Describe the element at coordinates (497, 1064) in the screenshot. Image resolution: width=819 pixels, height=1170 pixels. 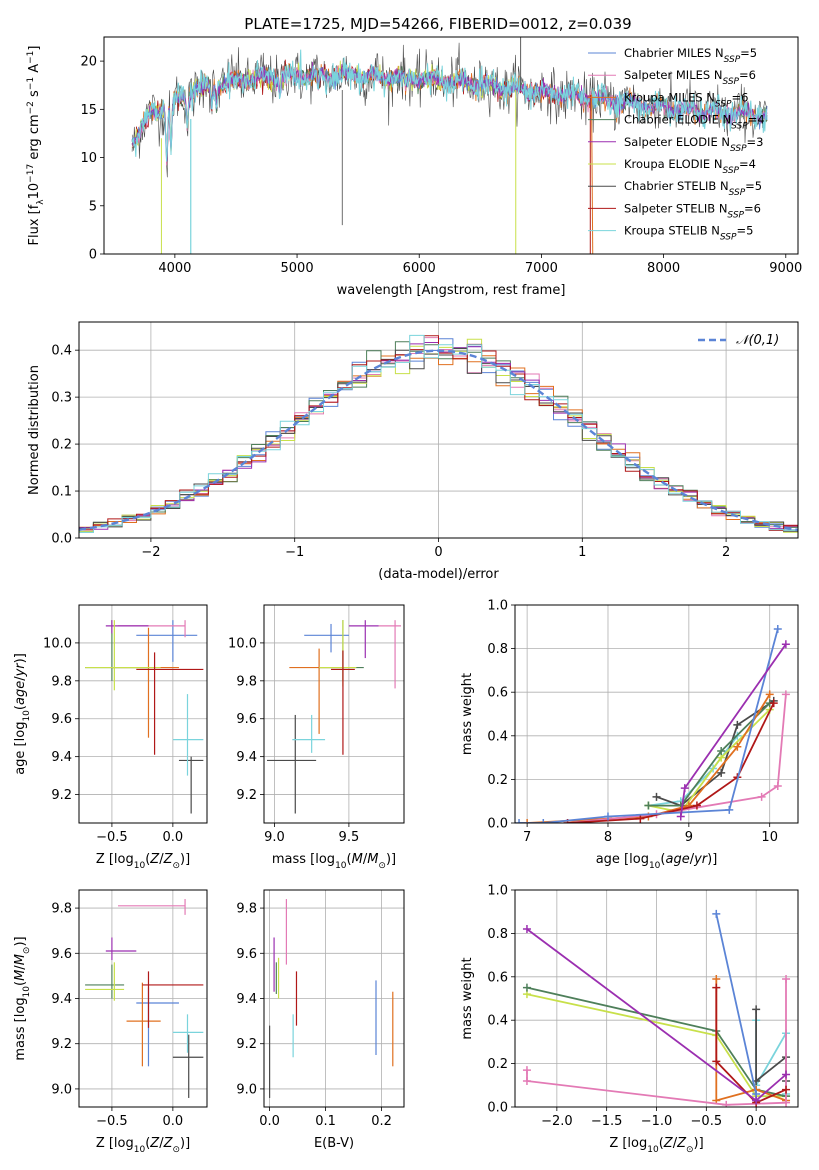
I see `y-tick-label: 0.2` at that location.